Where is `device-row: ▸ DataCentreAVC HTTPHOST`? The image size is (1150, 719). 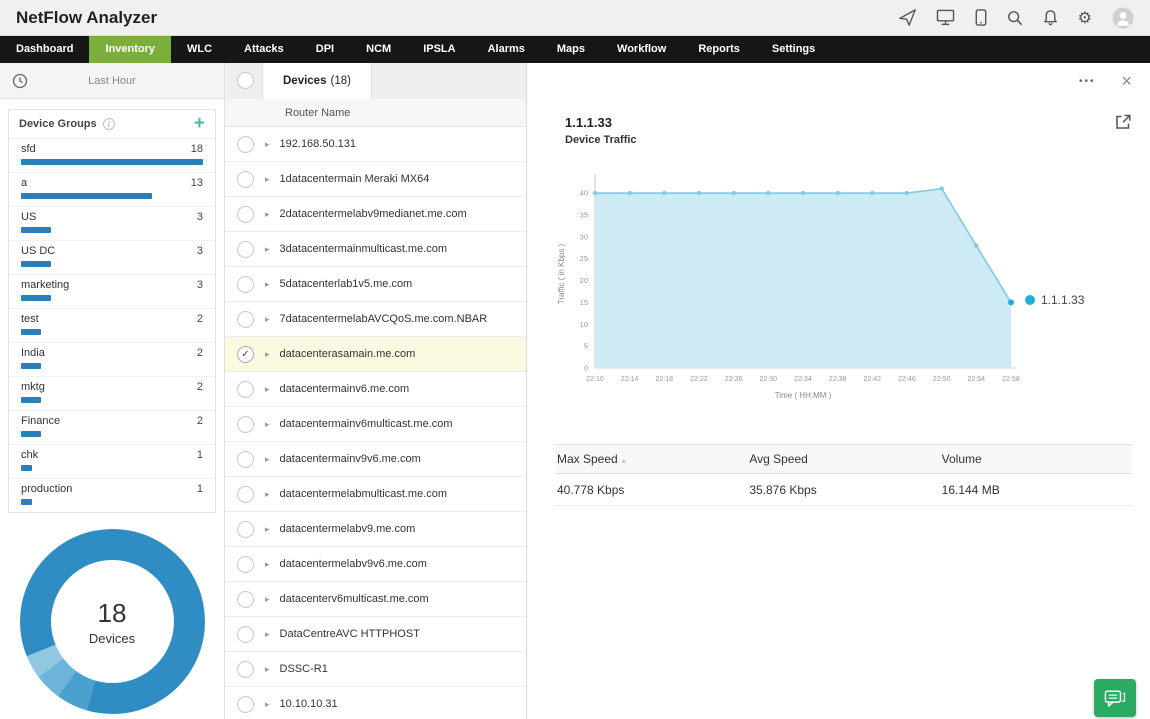 device-row: ▸ DataCentreAVC HTTPHOST is located at coordinates (375, 634).